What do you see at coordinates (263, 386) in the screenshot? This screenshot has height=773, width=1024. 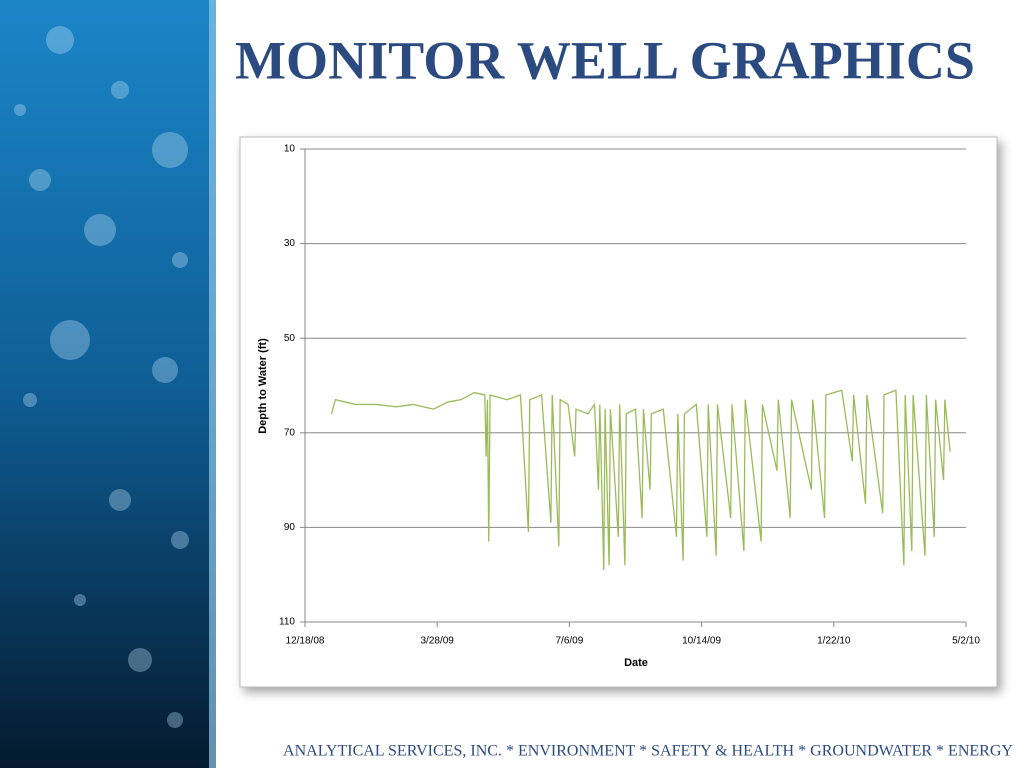 I see `y-axis-label: Depth to Water (ft)` at bounding box center [263, 386].